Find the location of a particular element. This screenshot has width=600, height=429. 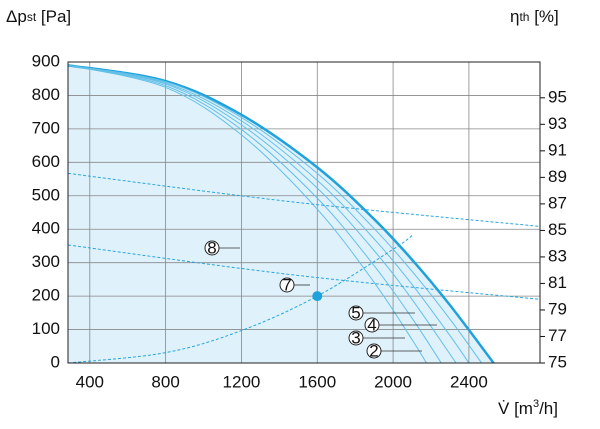

x-tick-label: 1200 is located at coordinates (242, 381).